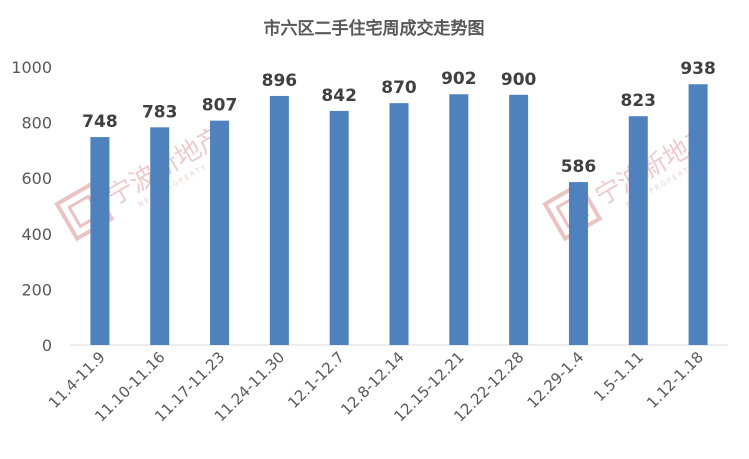 The height and width of the screenshot is (459, 749). What do you see at coordinates (698, 69) in the screenshot?
I see `data-label: 938` at bounding box center [698, 69].